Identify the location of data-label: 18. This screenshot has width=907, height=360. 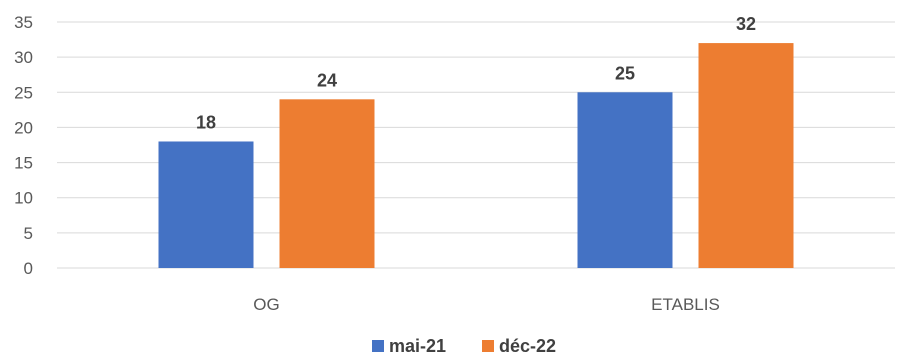
(206, 122).